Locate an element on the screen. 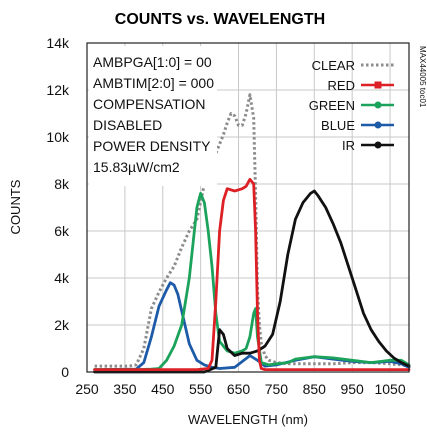 The height and width of the screenshot is (436, 427). legend-label: BLUE is located at coordinates (338, 125).